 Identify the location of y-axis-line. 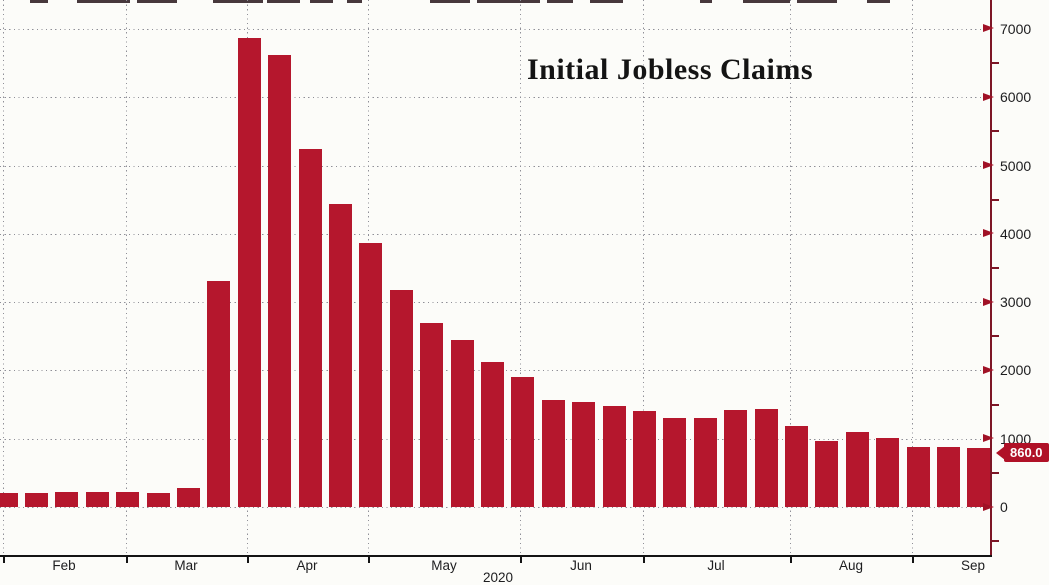
(991, 278).